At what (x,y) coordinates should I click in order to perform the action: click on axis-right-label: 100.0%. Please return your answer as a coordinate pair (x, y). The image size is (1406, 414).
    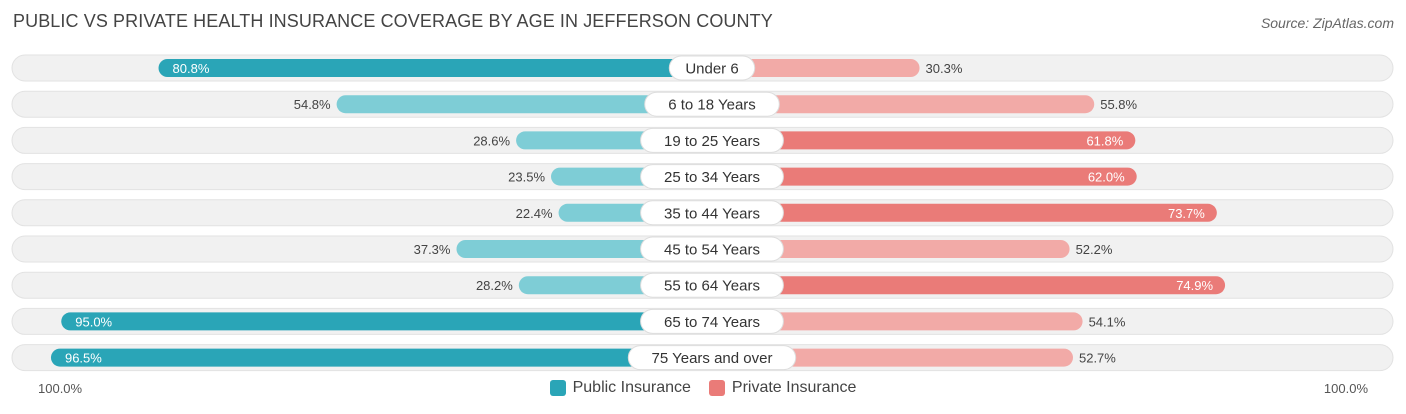
    Looking at the image, I should click on (1345, 388).